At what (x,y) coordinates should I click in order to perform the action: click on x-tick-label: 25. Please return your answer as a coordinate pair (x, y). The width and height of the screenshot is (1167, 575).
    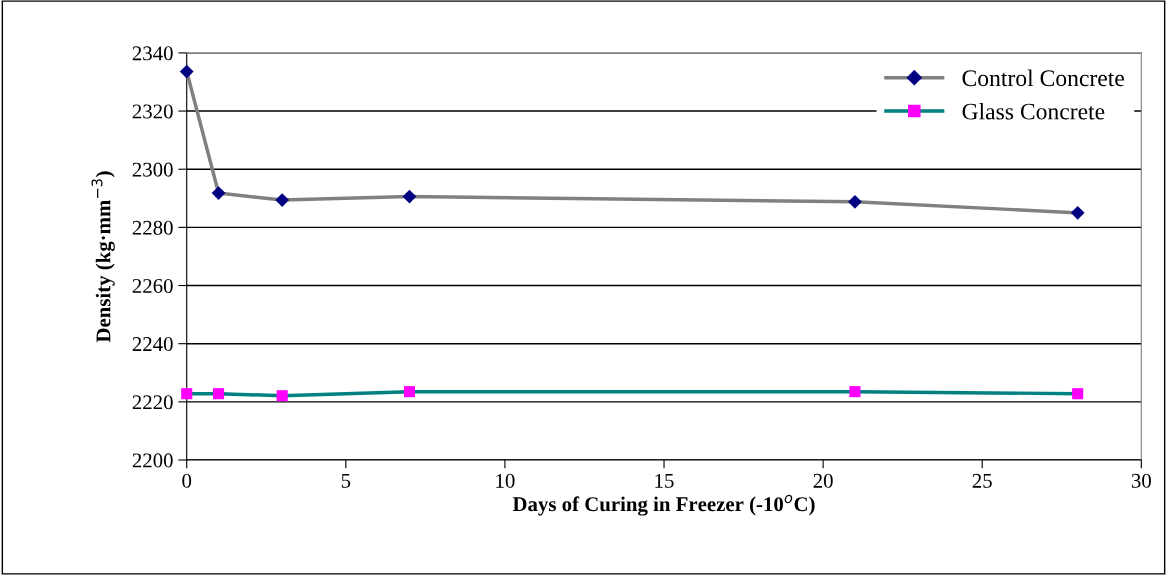
    Looking at the image, I should click on (982, 480).